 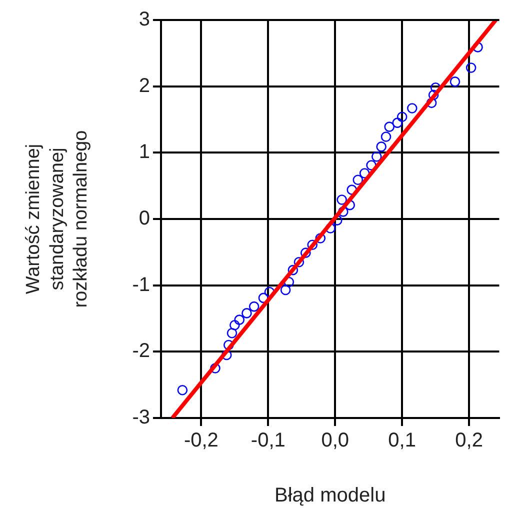 What do you see at coordinates (268, 441) in the screenshot?
I see `x-tick-label: -0,1` at bounding box center [268, 441].